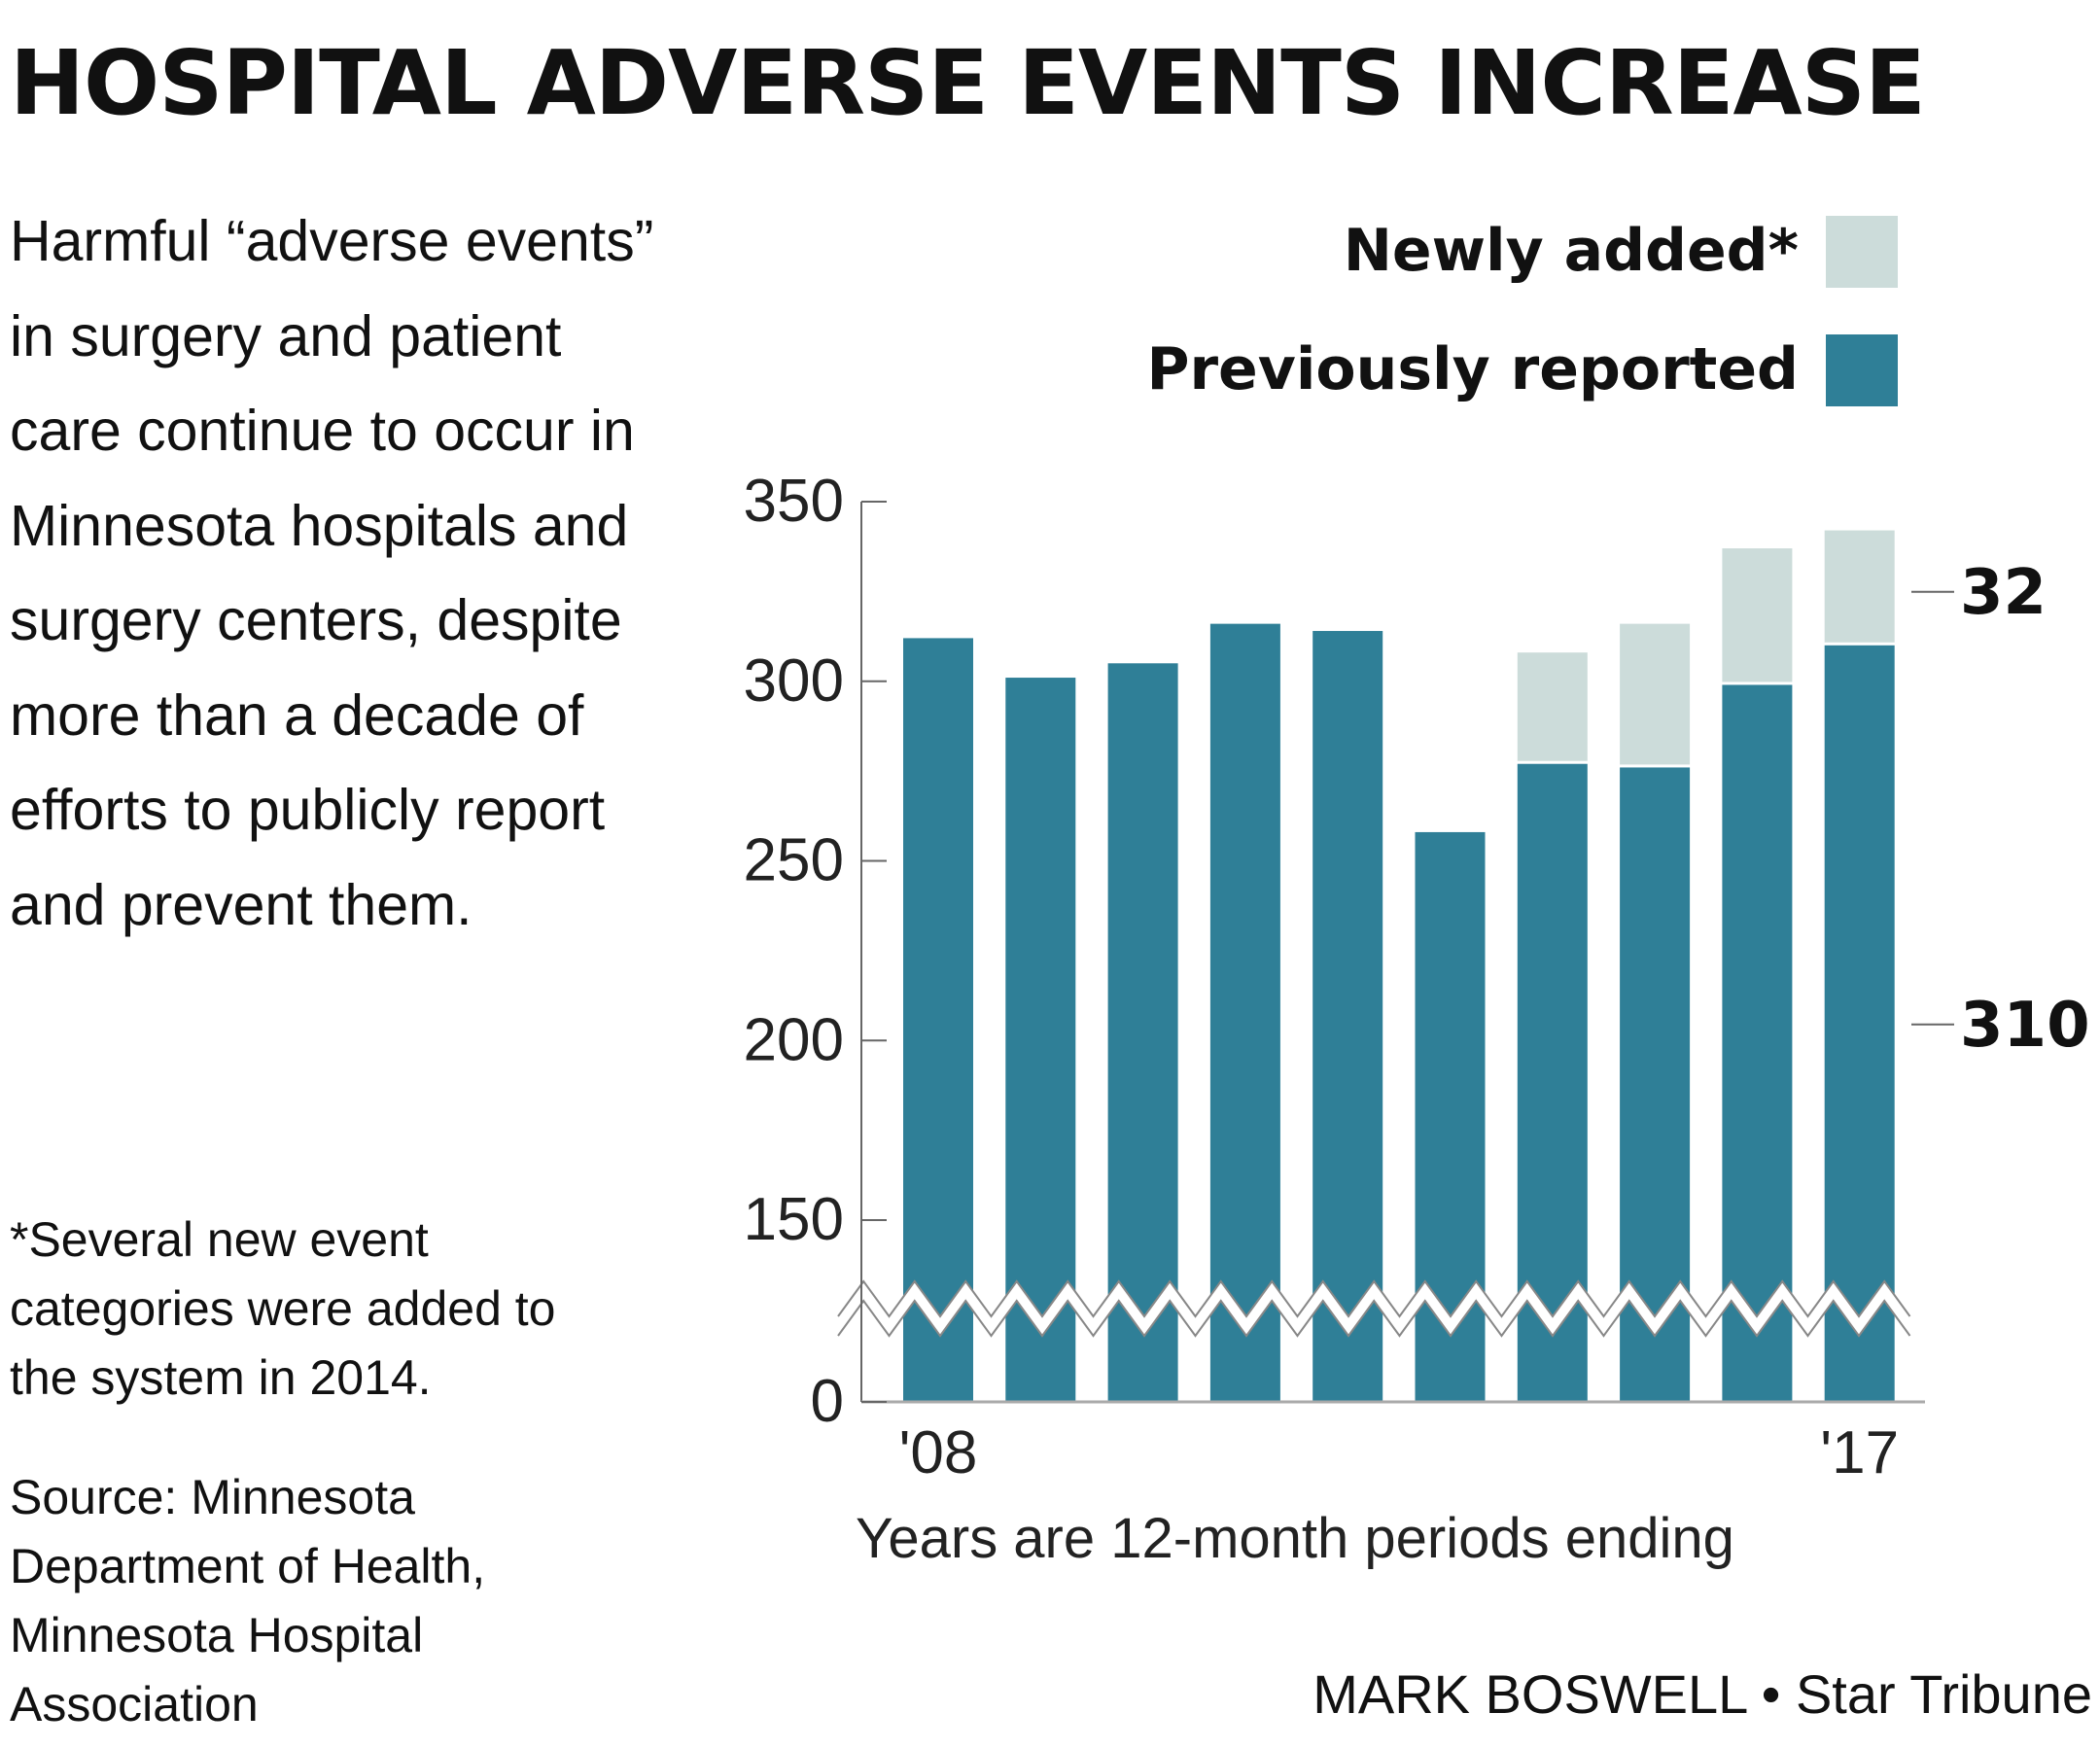 This screenshot has height=1748, width=2100. Describe the element at coordinates (1571, 251) in the screenshot. I see `legend-label: Newly added*` at that location.